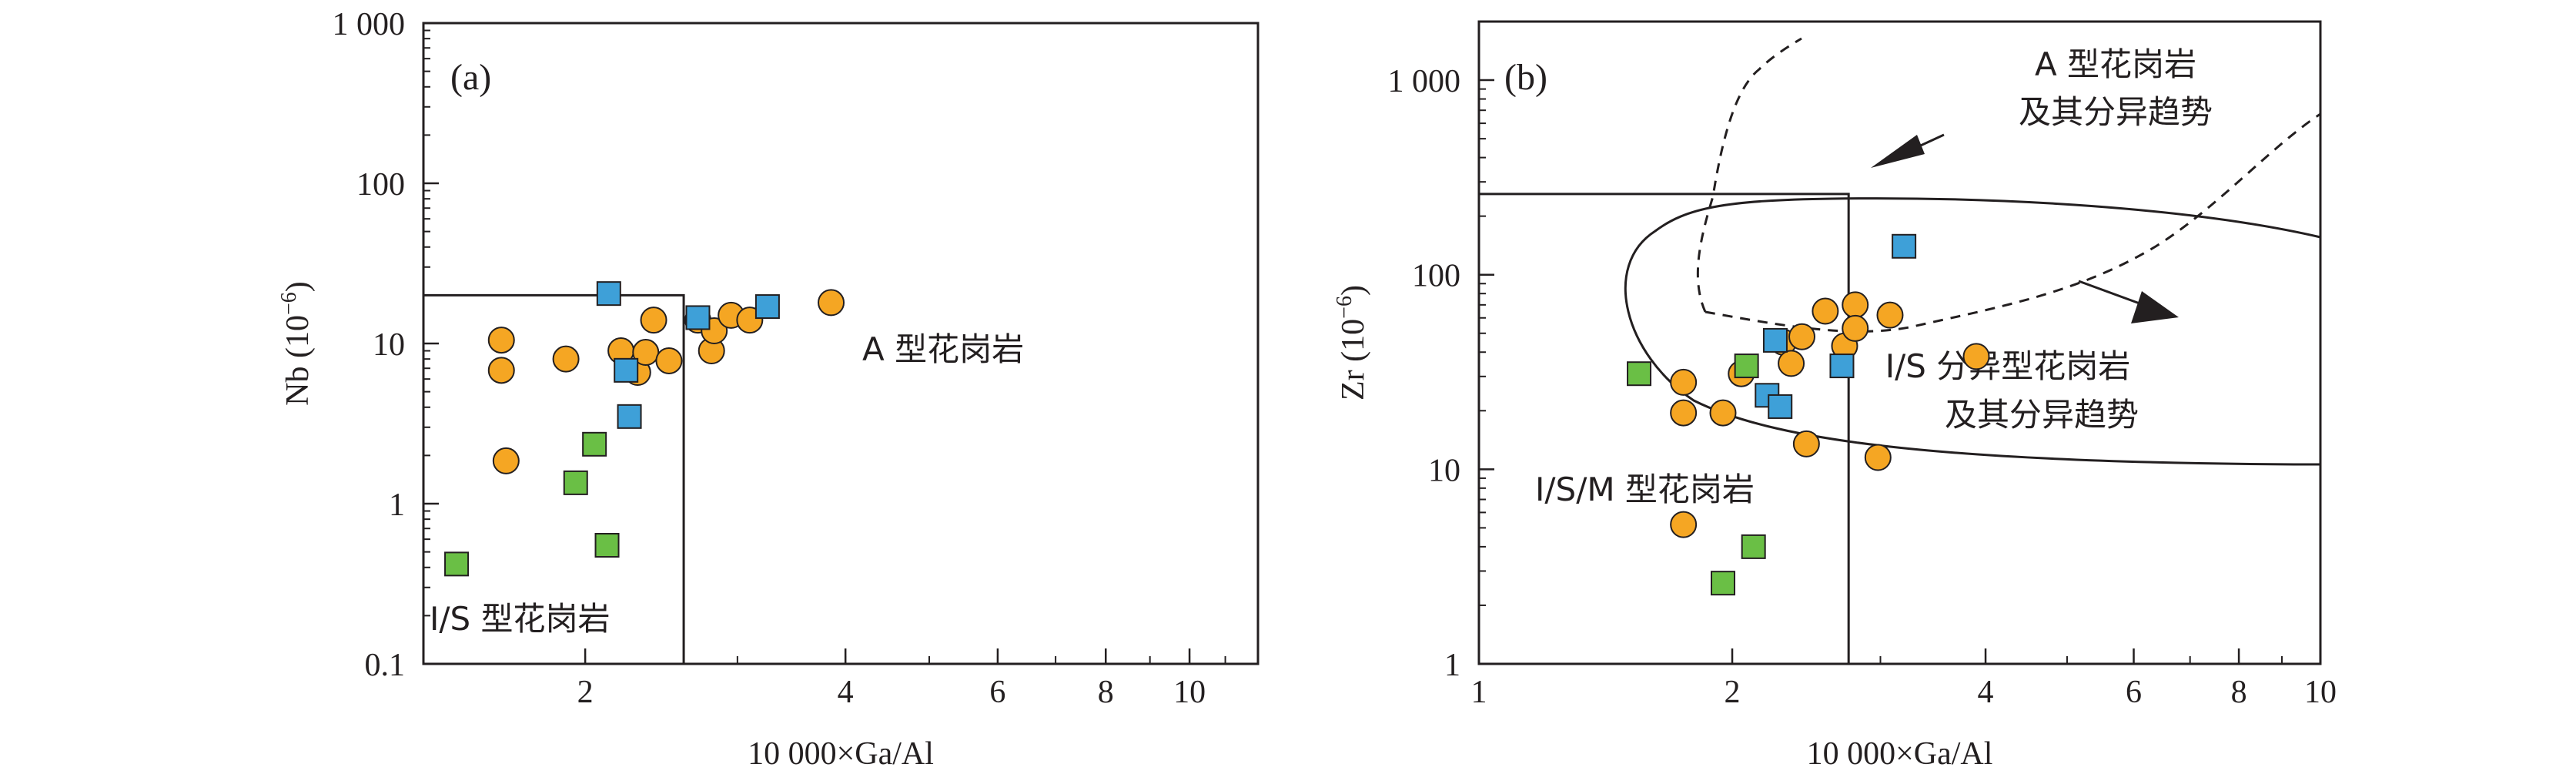  Describe the element at coordinates (2113, 294) in the screenshot. I see `is-trend-arrow-shaft` at that location.